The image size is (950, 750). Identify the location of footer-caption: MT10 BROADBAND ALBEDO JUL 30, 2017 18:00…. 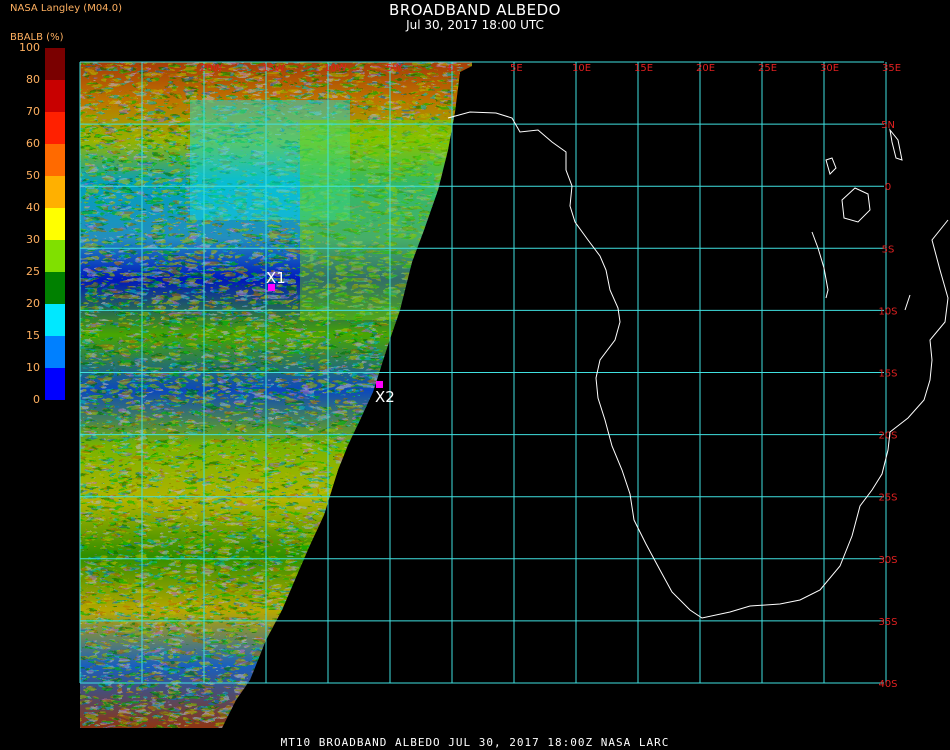
(475, 742).